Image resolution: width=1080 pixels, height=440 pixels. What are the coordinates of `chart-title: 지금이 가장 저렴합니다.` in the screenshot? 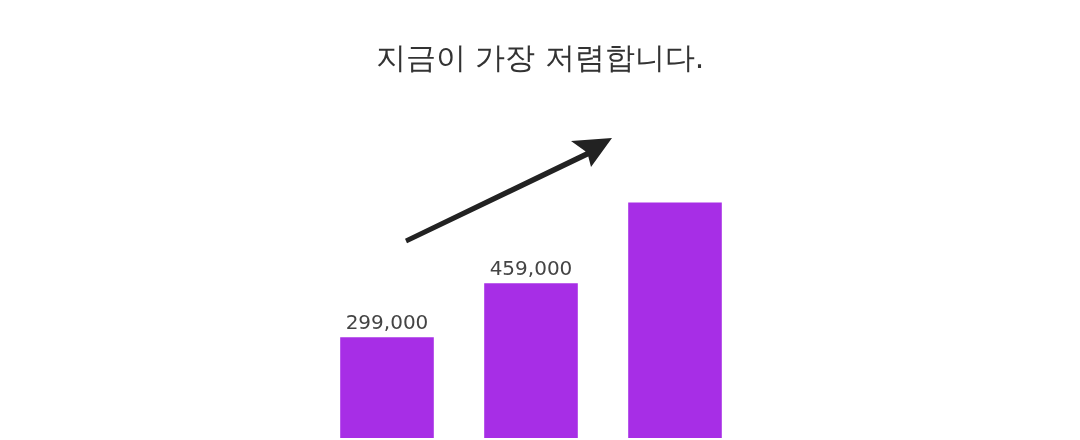 It's located at (540, 57).